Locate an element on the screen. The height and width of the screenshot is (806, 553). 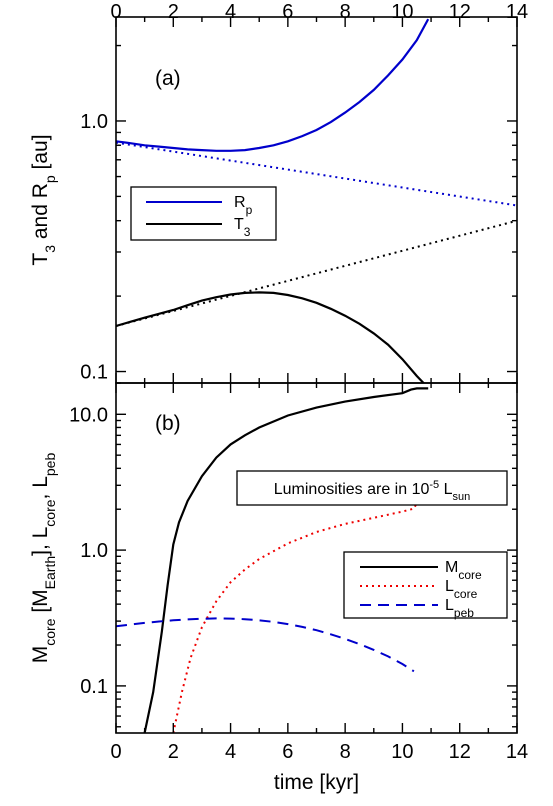
top-x-tick-label: 10 is located at coordinates (402, 12).